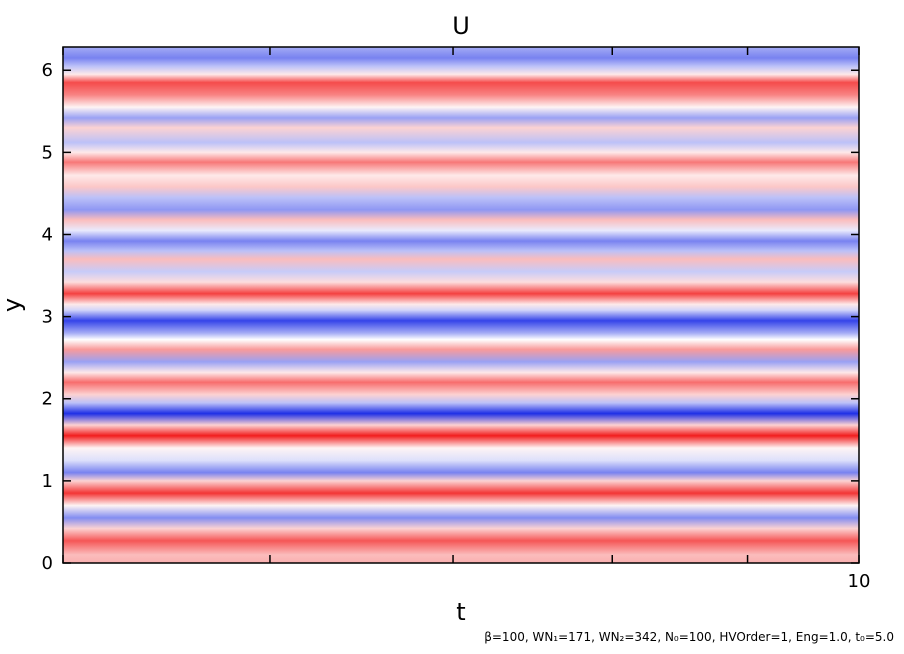  I want to click on y-tick-label-0: 0, so click(47, 563).